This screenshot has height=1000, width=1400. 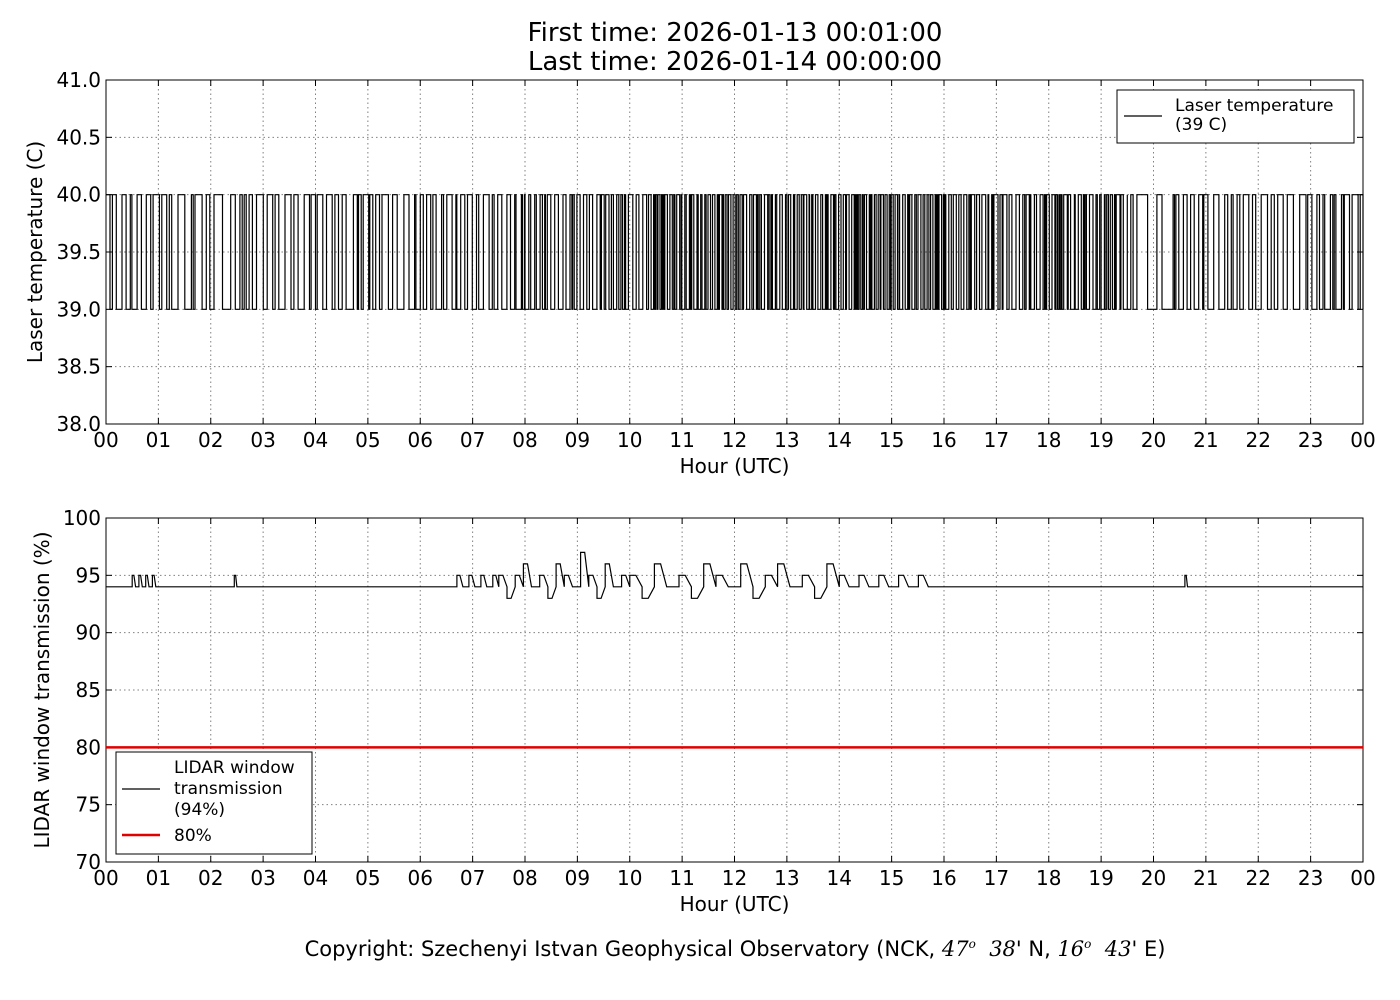 I want to click on legend-label-laser: Laser temperature, so click(x=1254, y=106).